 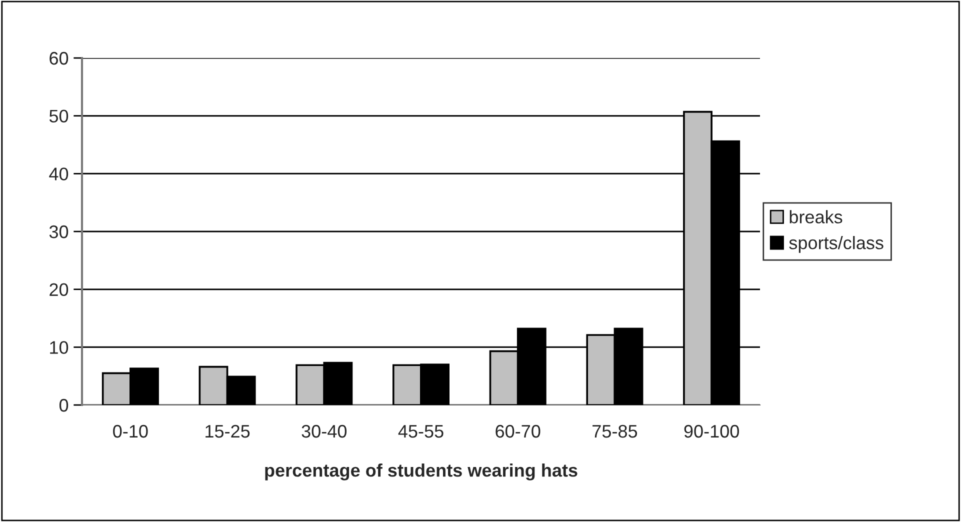 What do you see at coordinates (324, 431) in the screenshot?
I see `x-tick-label: 30-40` at bounding box center [324, 431].